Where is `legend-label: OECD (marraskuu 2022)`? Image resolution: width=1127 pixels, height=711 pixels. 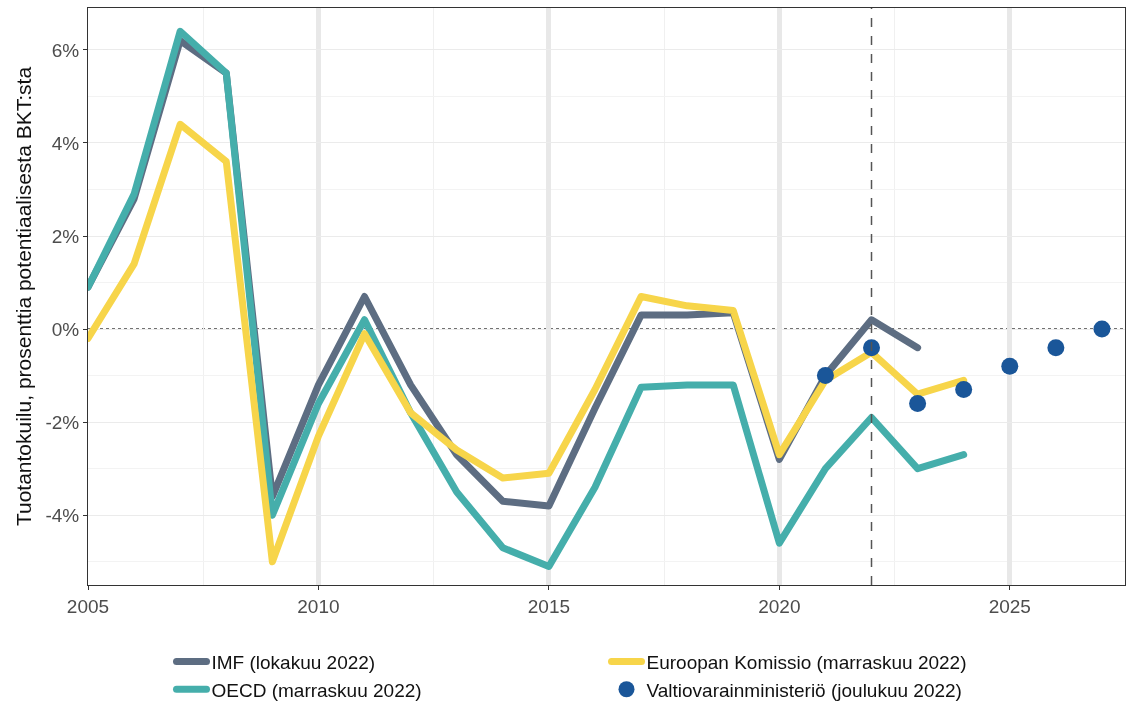 legend-label: OECD (marraskuu 2022) is located at coordinates (316, 690).